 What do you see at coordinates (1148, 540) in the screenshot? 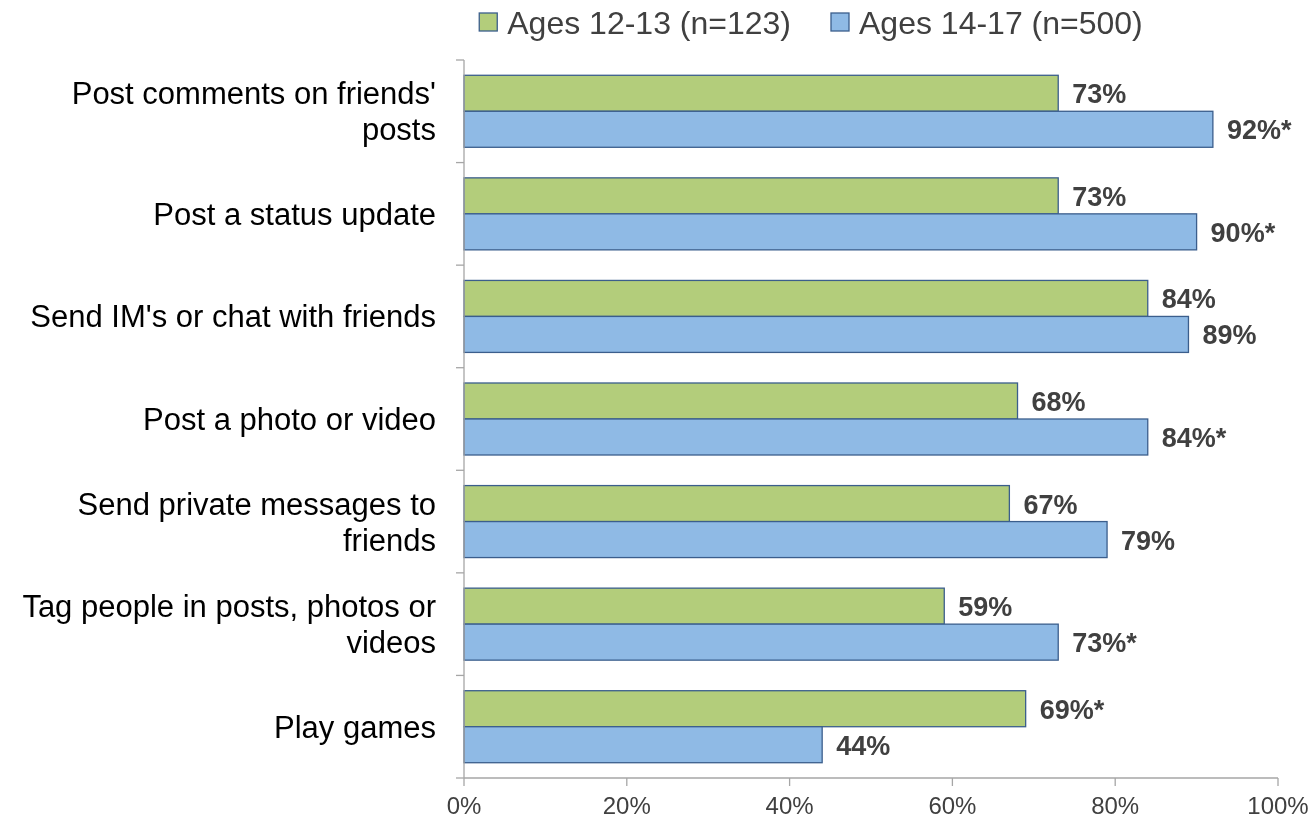
I see `data-label: 79%` at bounding box center [1148, 540].